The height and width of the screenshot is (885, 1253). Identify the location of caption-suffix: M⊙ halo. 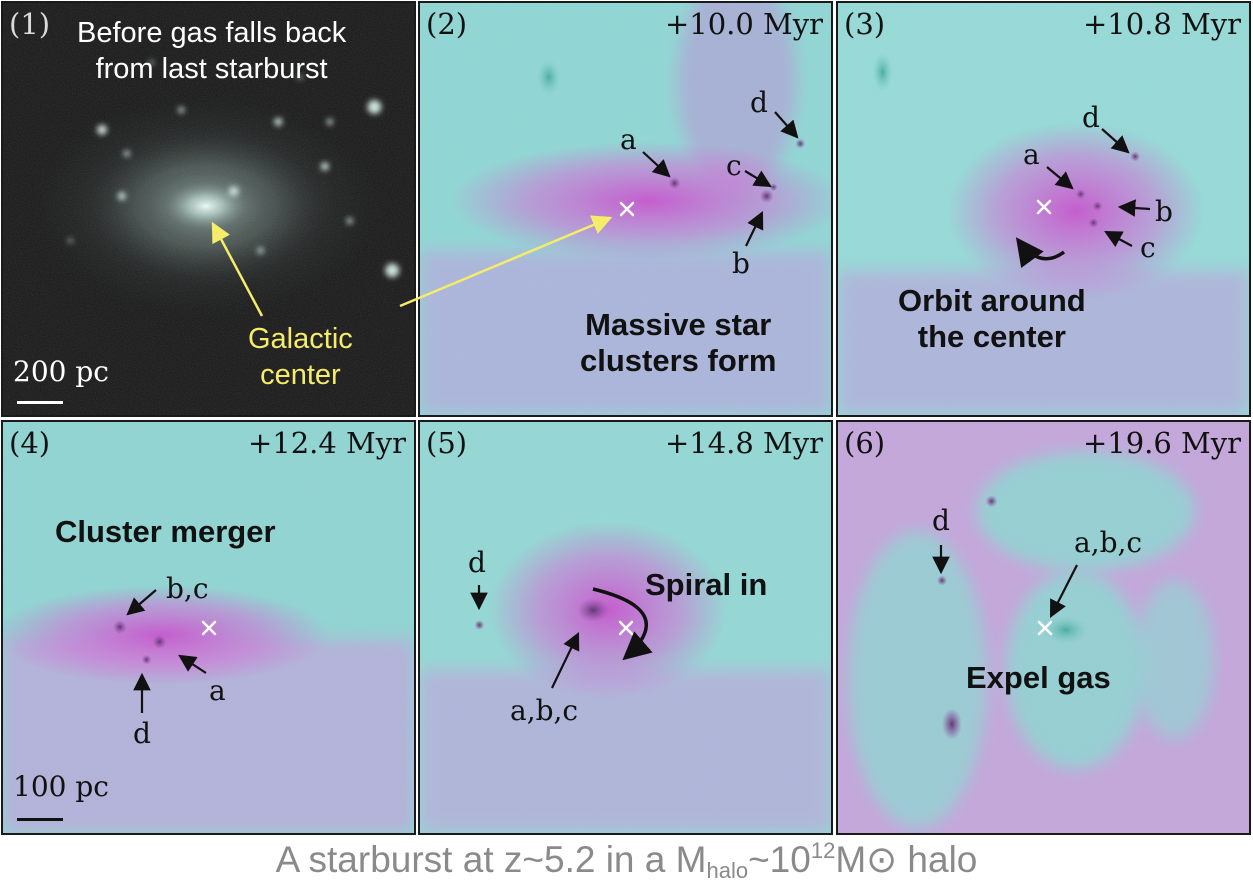
(906, 859).